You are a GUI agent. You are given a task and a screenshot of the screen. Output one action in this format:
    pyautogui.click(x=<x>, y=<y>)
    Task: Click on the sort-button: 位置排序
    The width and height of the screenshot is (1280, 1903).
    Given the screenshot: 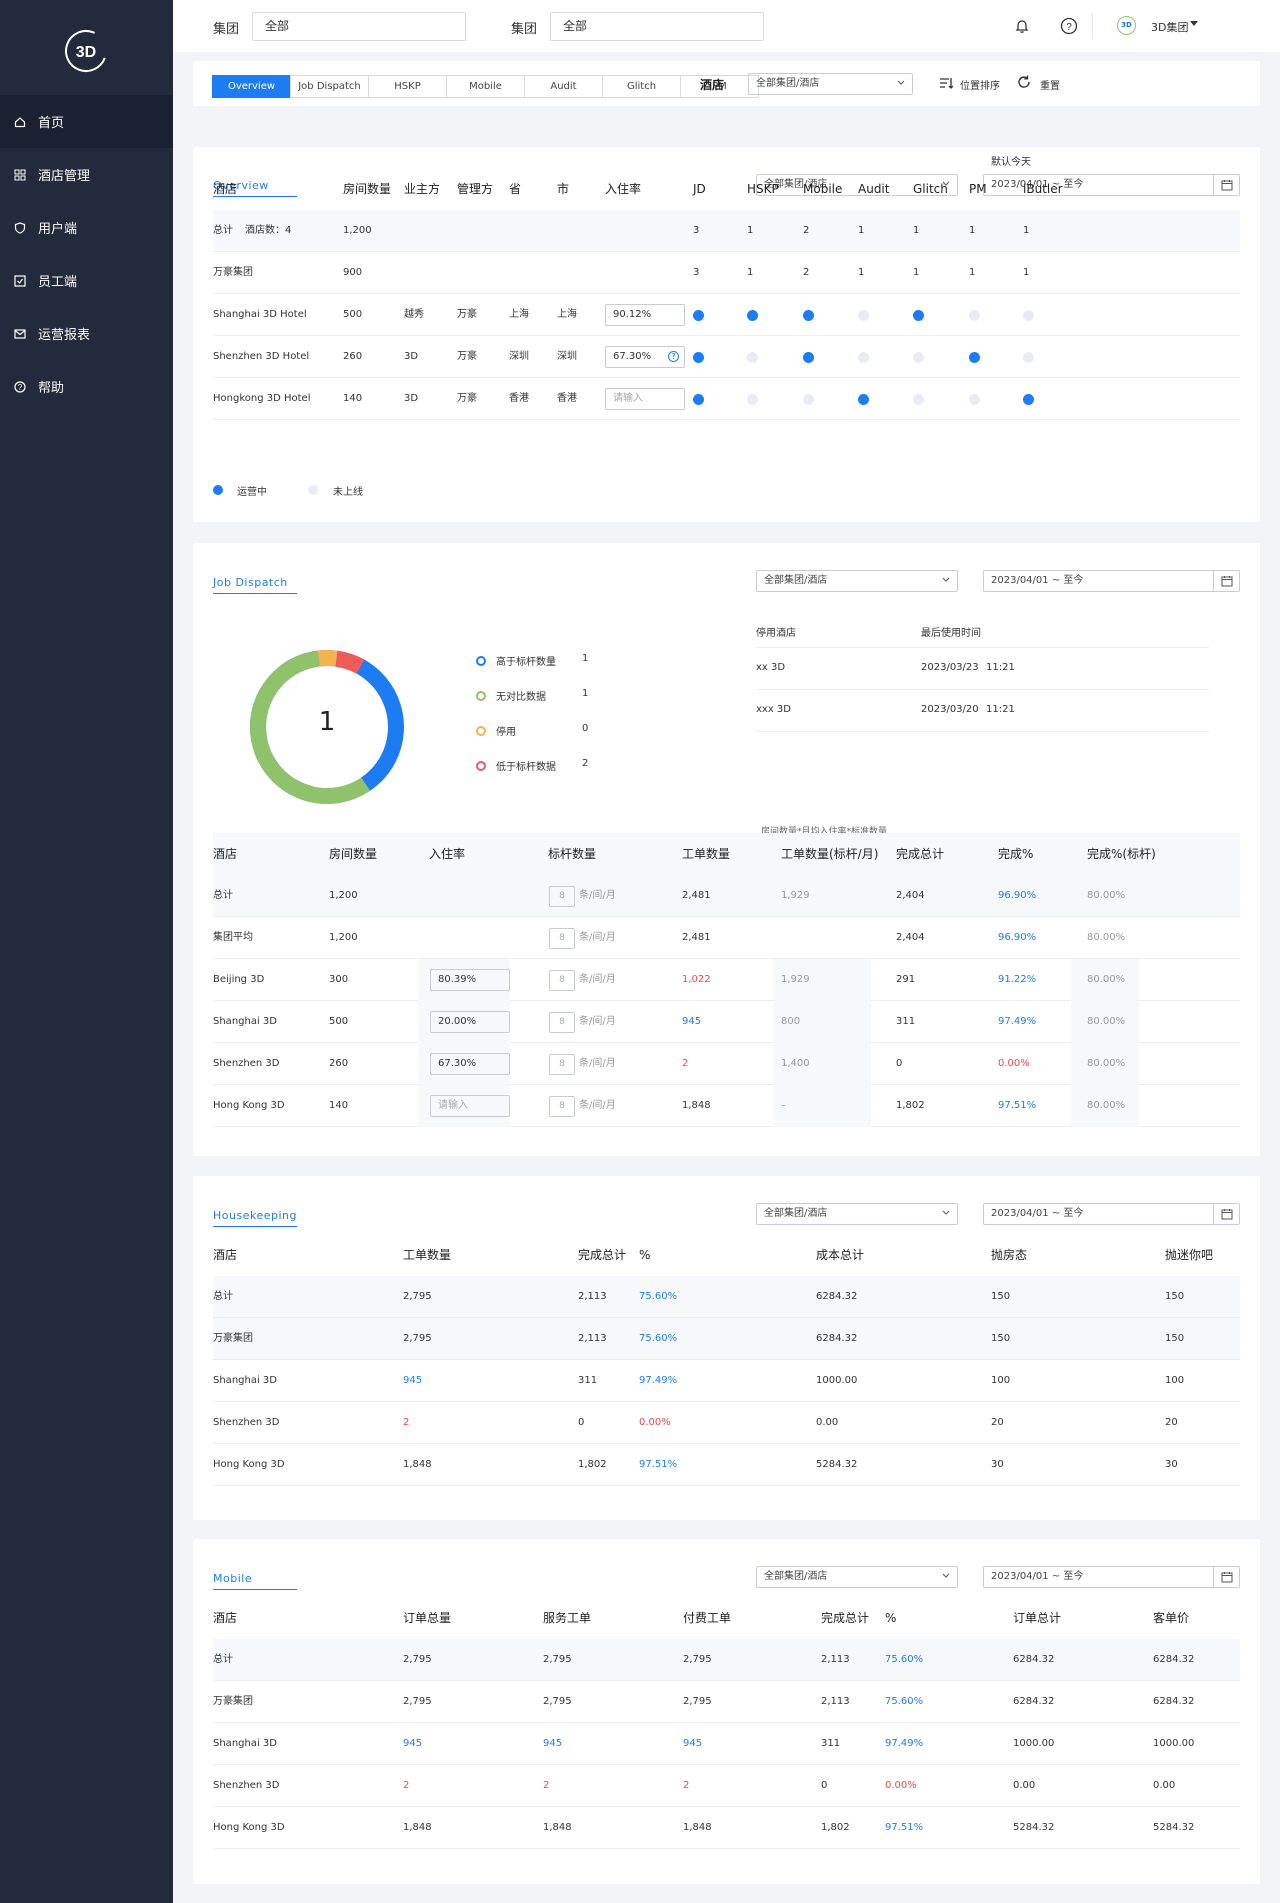 What is the action you would take?
    pyautogui.click(x=980, y=86)
    